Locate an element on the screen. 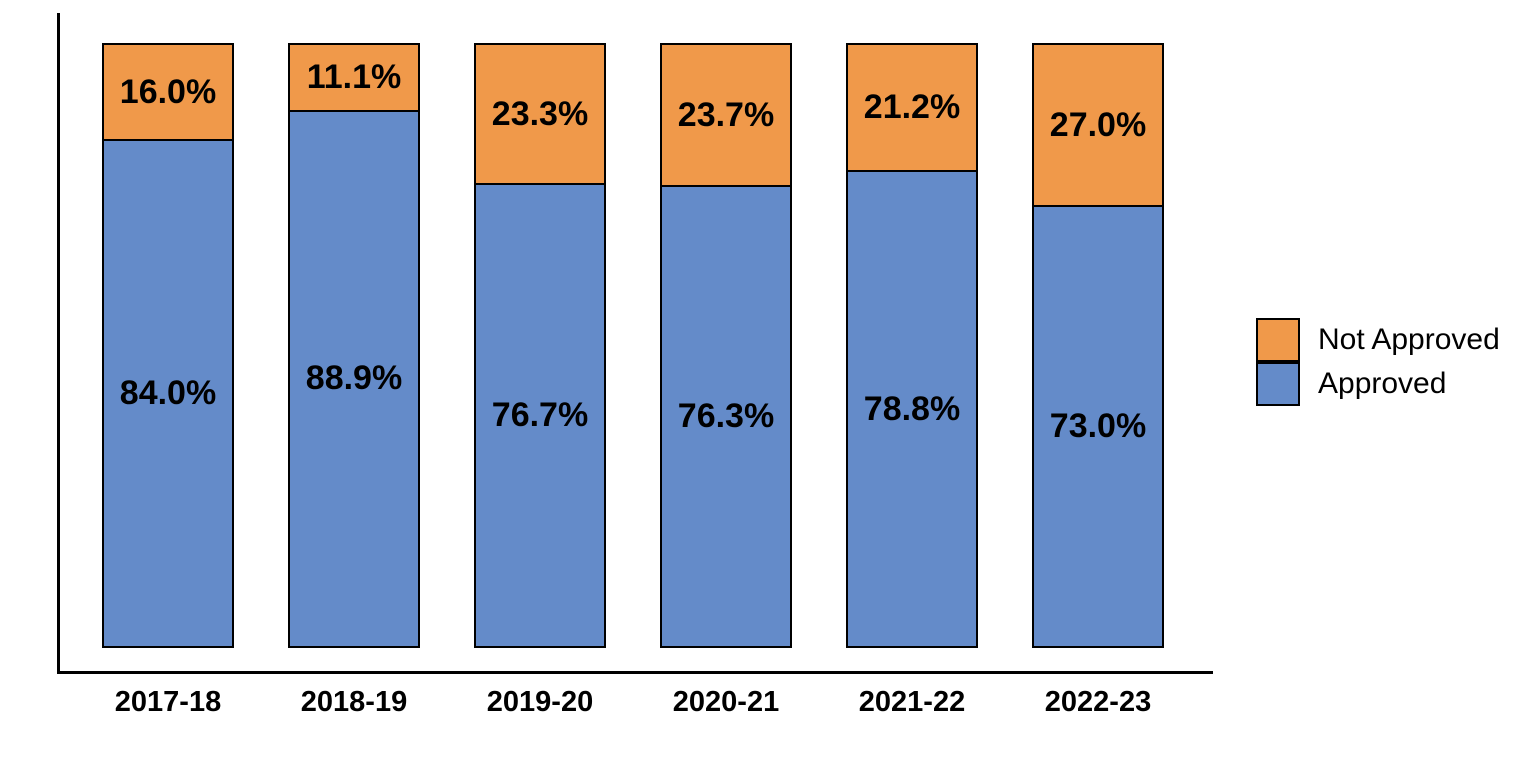 This screenshot has height=768, width=1536. approved-value-label: 76.3% is located at coordinates (726, 416).